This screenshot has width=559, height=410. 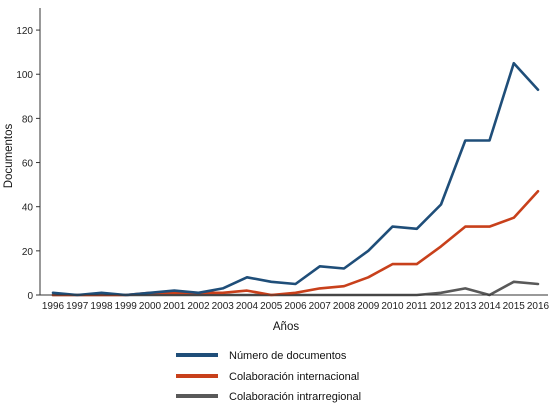 What do you see at coordinates (465, 306) in the screenshot?
I see `x-tick-label: 2013` at bounding box center [465, 306].